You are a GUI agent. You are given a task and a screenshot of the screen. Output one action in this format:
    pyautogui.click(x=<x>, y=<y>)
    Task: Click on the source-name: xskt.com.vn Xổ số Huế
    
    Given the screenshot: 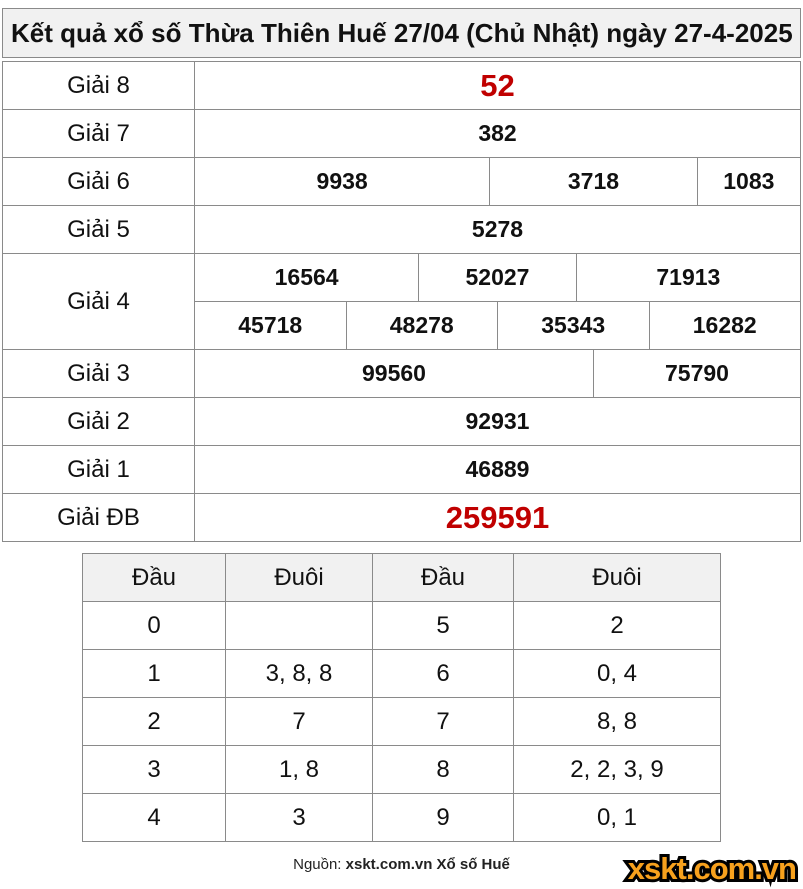 What is the action you would take?
    pyautogui.click(x=427, y=864)
    